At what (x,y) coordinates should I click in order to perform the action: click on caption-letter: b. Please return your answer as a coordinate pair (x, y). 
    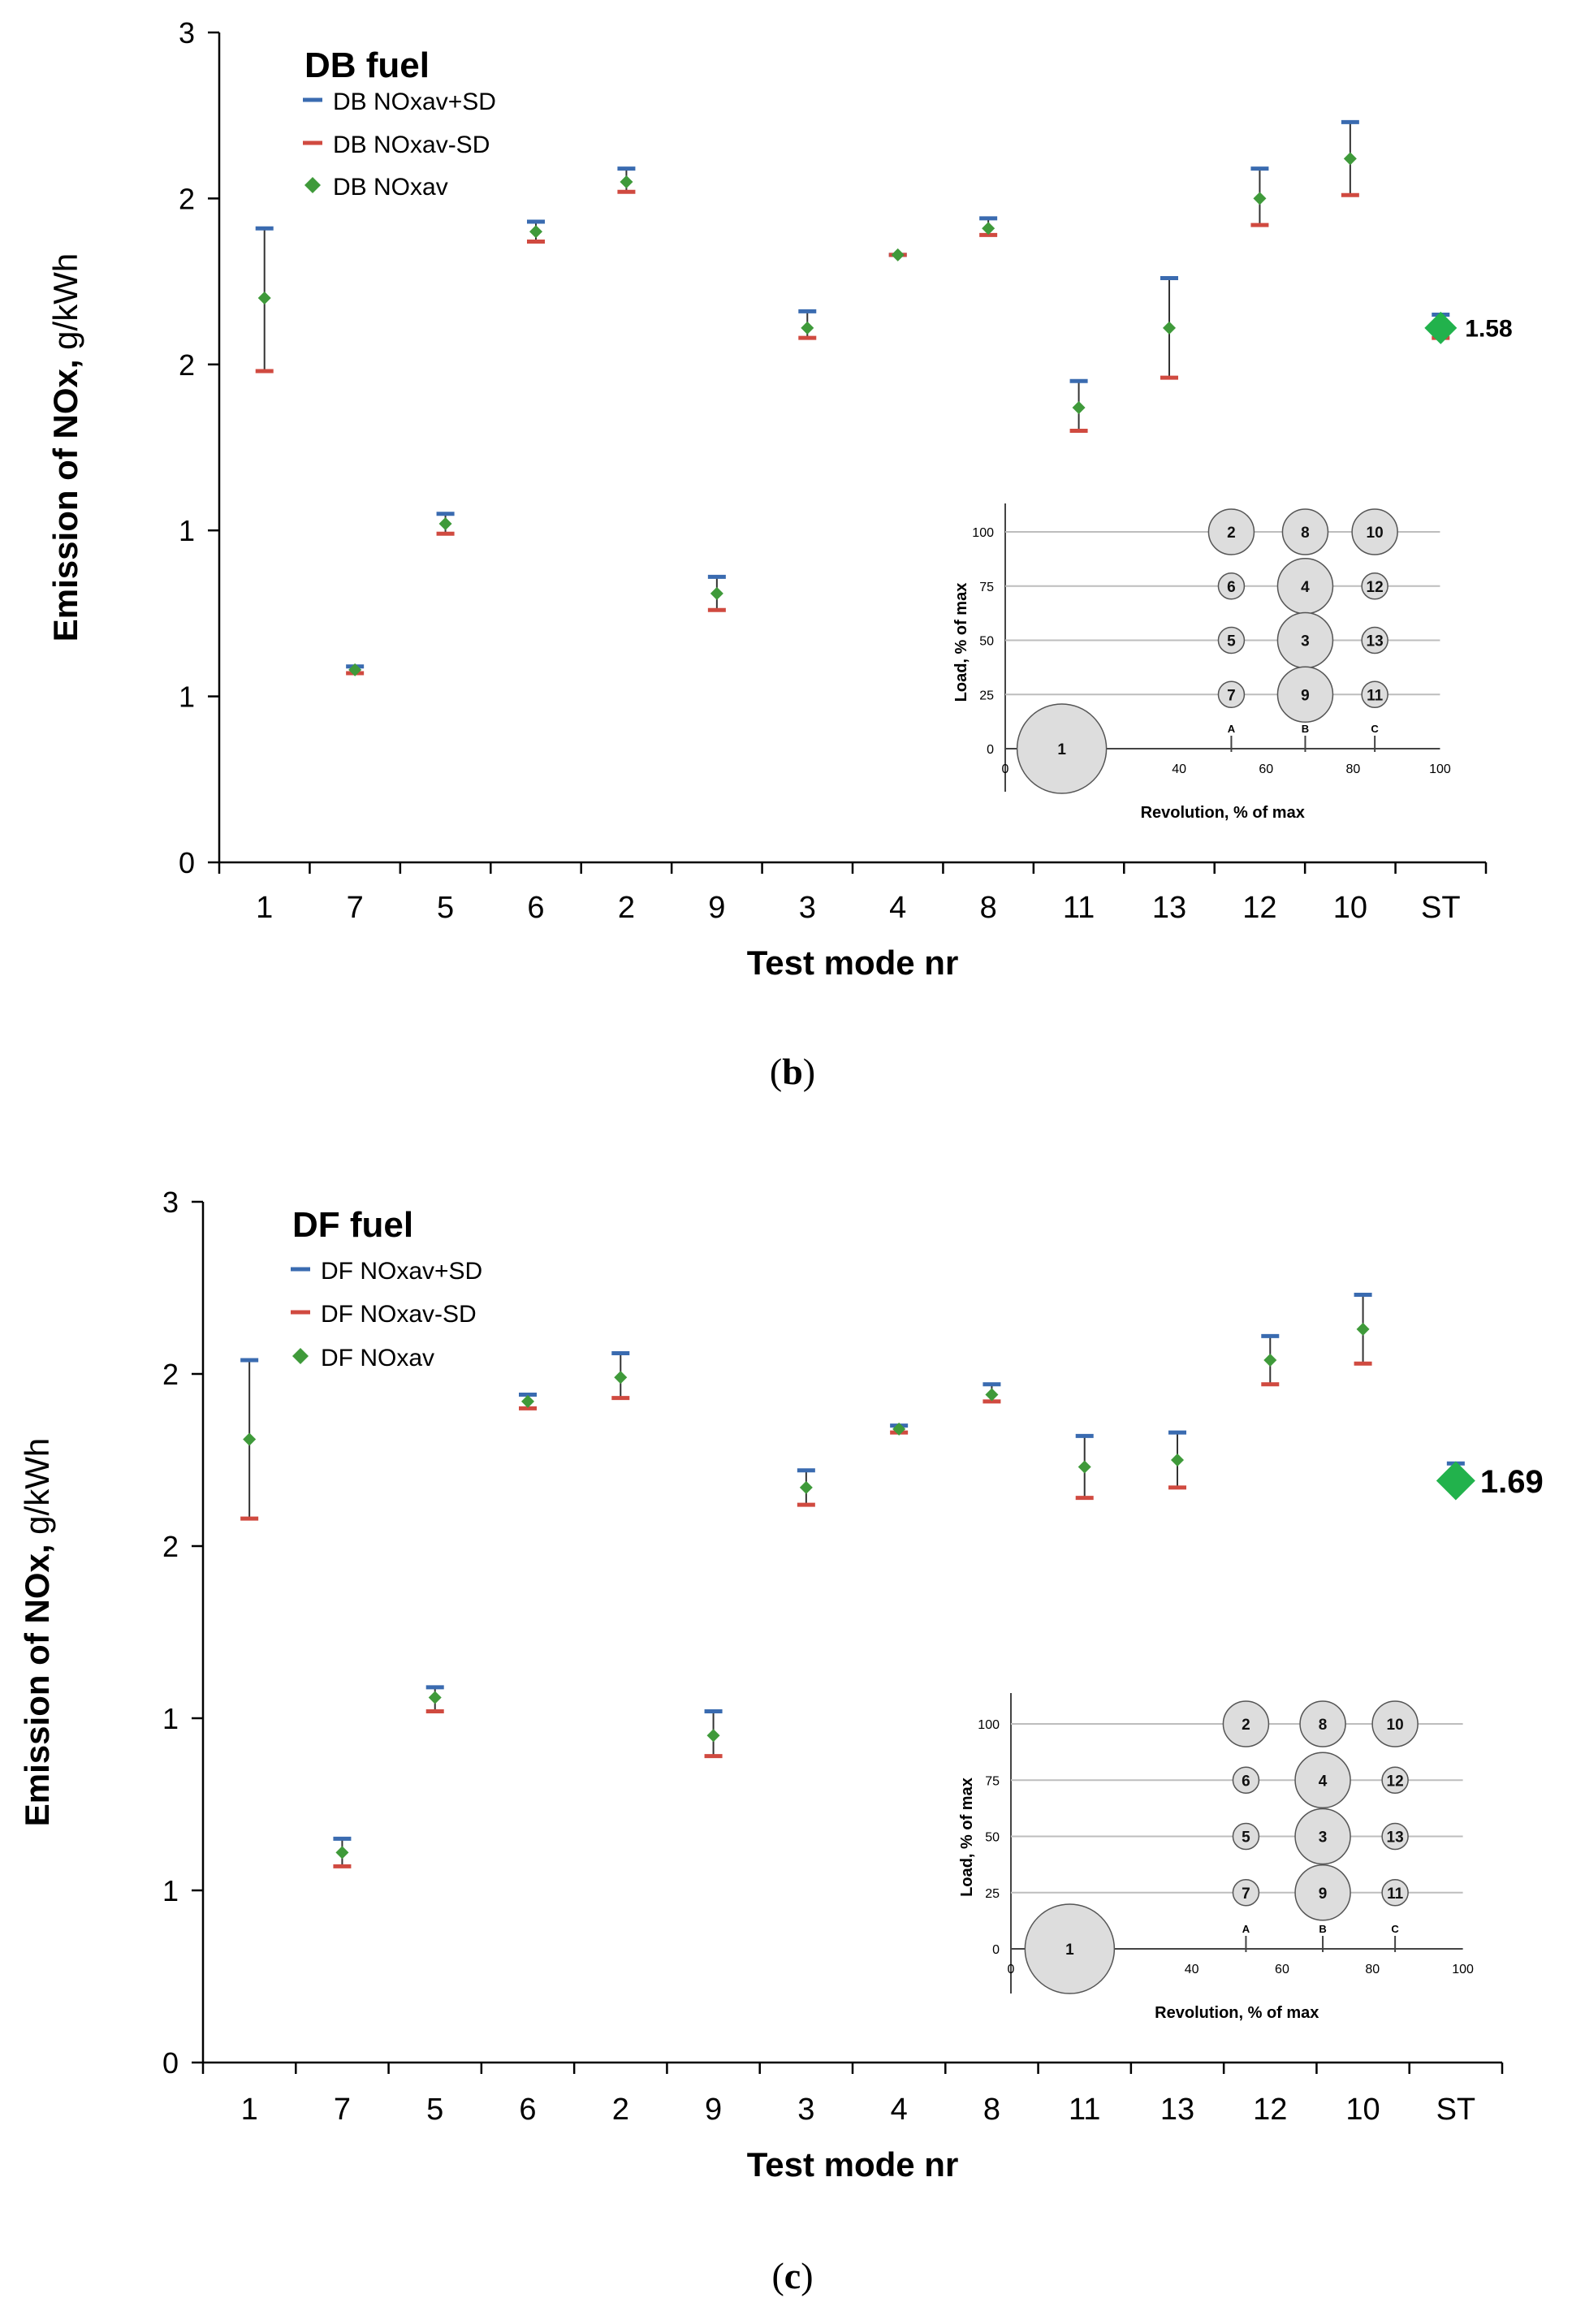
    Looking at the image, I should click on (792, 1071).